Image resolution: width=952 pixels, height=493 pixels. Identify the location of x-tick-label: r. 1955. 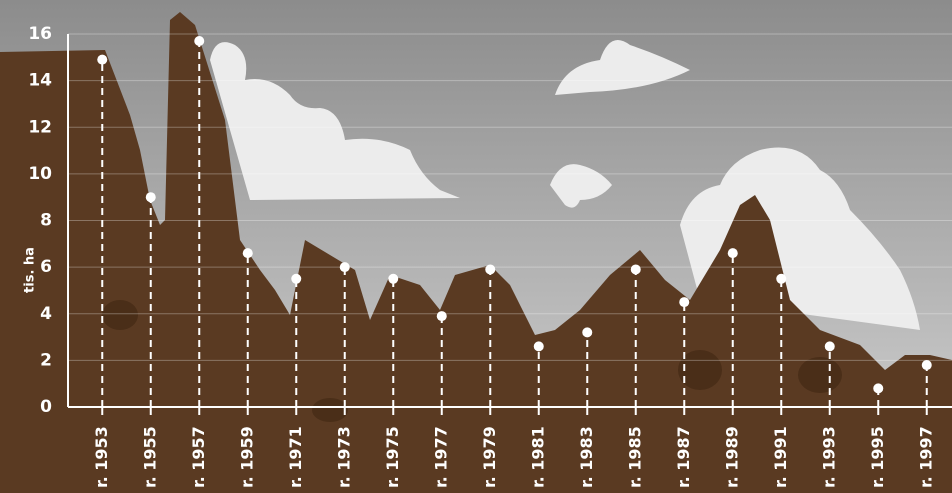
(149, 457).